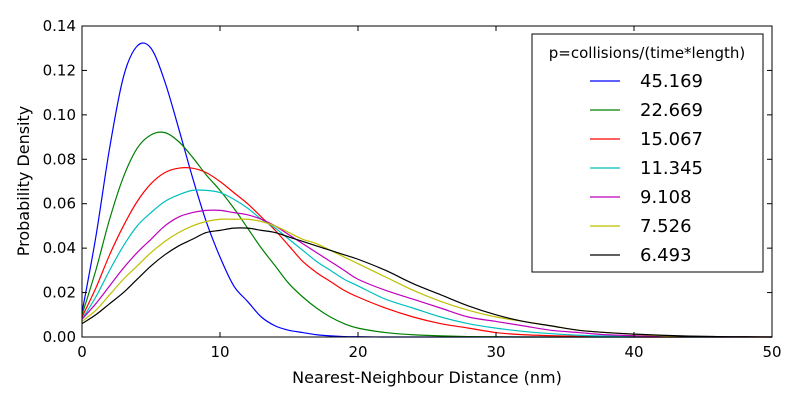  I want to click on legend-entry: 9.108, so click(641, 197).